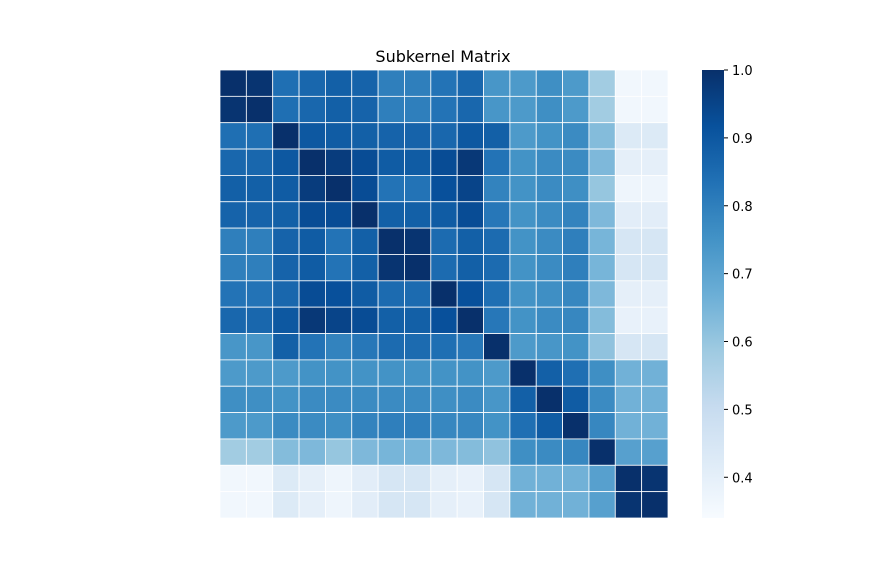 The image size is (896, 582). Describe the element at coordinates (339, 452) in the screenshot. I see `heatmap-cell-r14-c4` at that location.